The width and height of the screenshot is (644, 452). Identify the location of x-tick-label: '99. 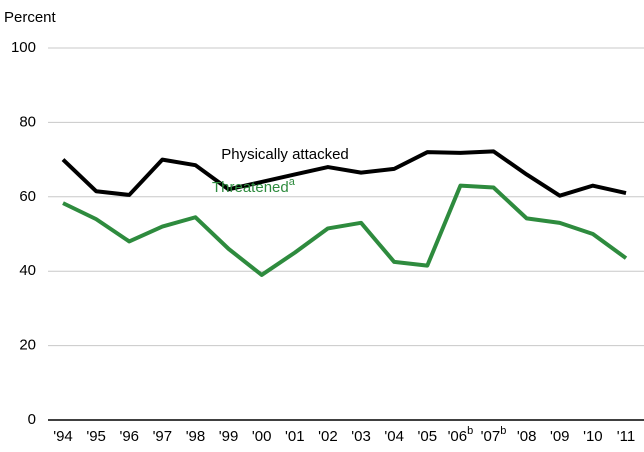
(229, 436).